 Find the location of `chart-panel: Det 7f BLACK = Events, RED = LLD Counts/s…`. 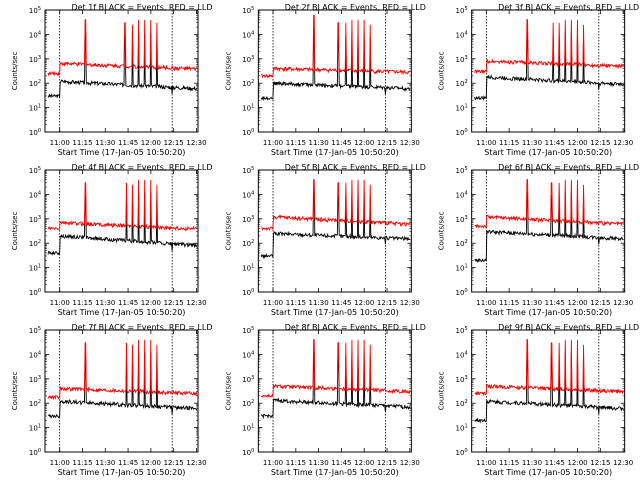

chart-panel: Det 7f BLACK = Events, RED = LLD Counts/s… is located at coordinates (112, 400).